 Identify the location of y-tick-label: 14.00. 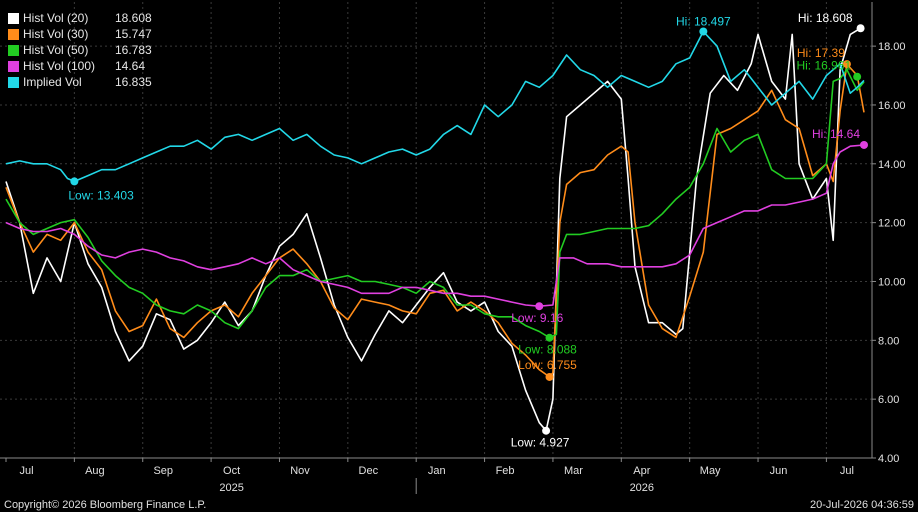
(892, 165).